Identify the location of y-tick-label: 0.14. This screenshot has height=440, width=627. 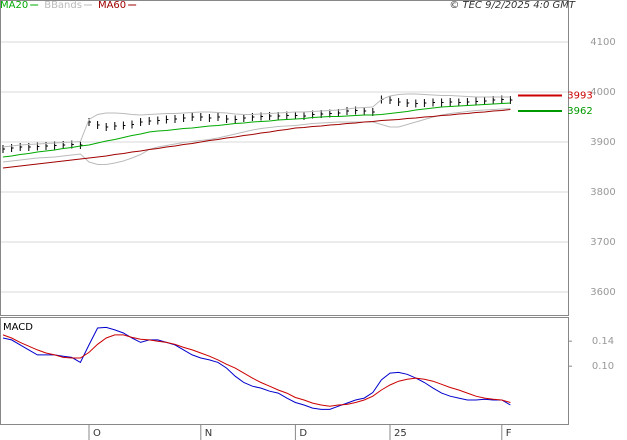
(603, 341).